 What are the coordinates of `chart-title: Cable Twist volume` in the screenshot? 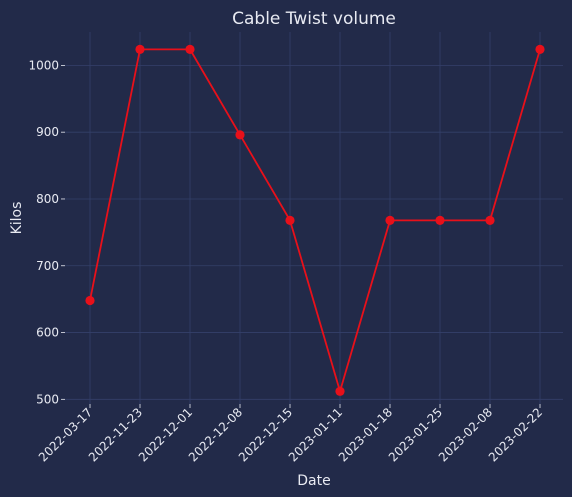 It's located at (314, 19).